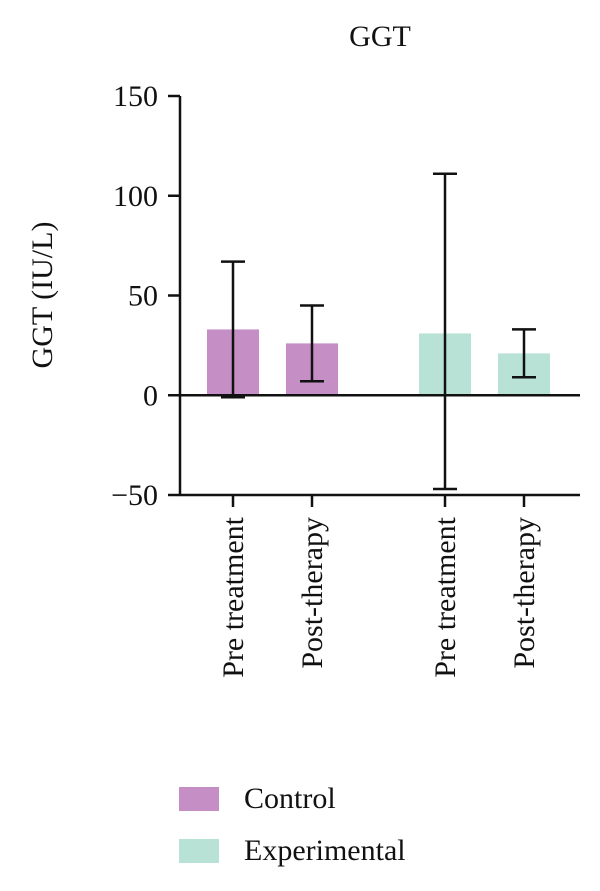 The image size is (600, 891). I want to click on y-tick-label: 0, so click(150, 395).